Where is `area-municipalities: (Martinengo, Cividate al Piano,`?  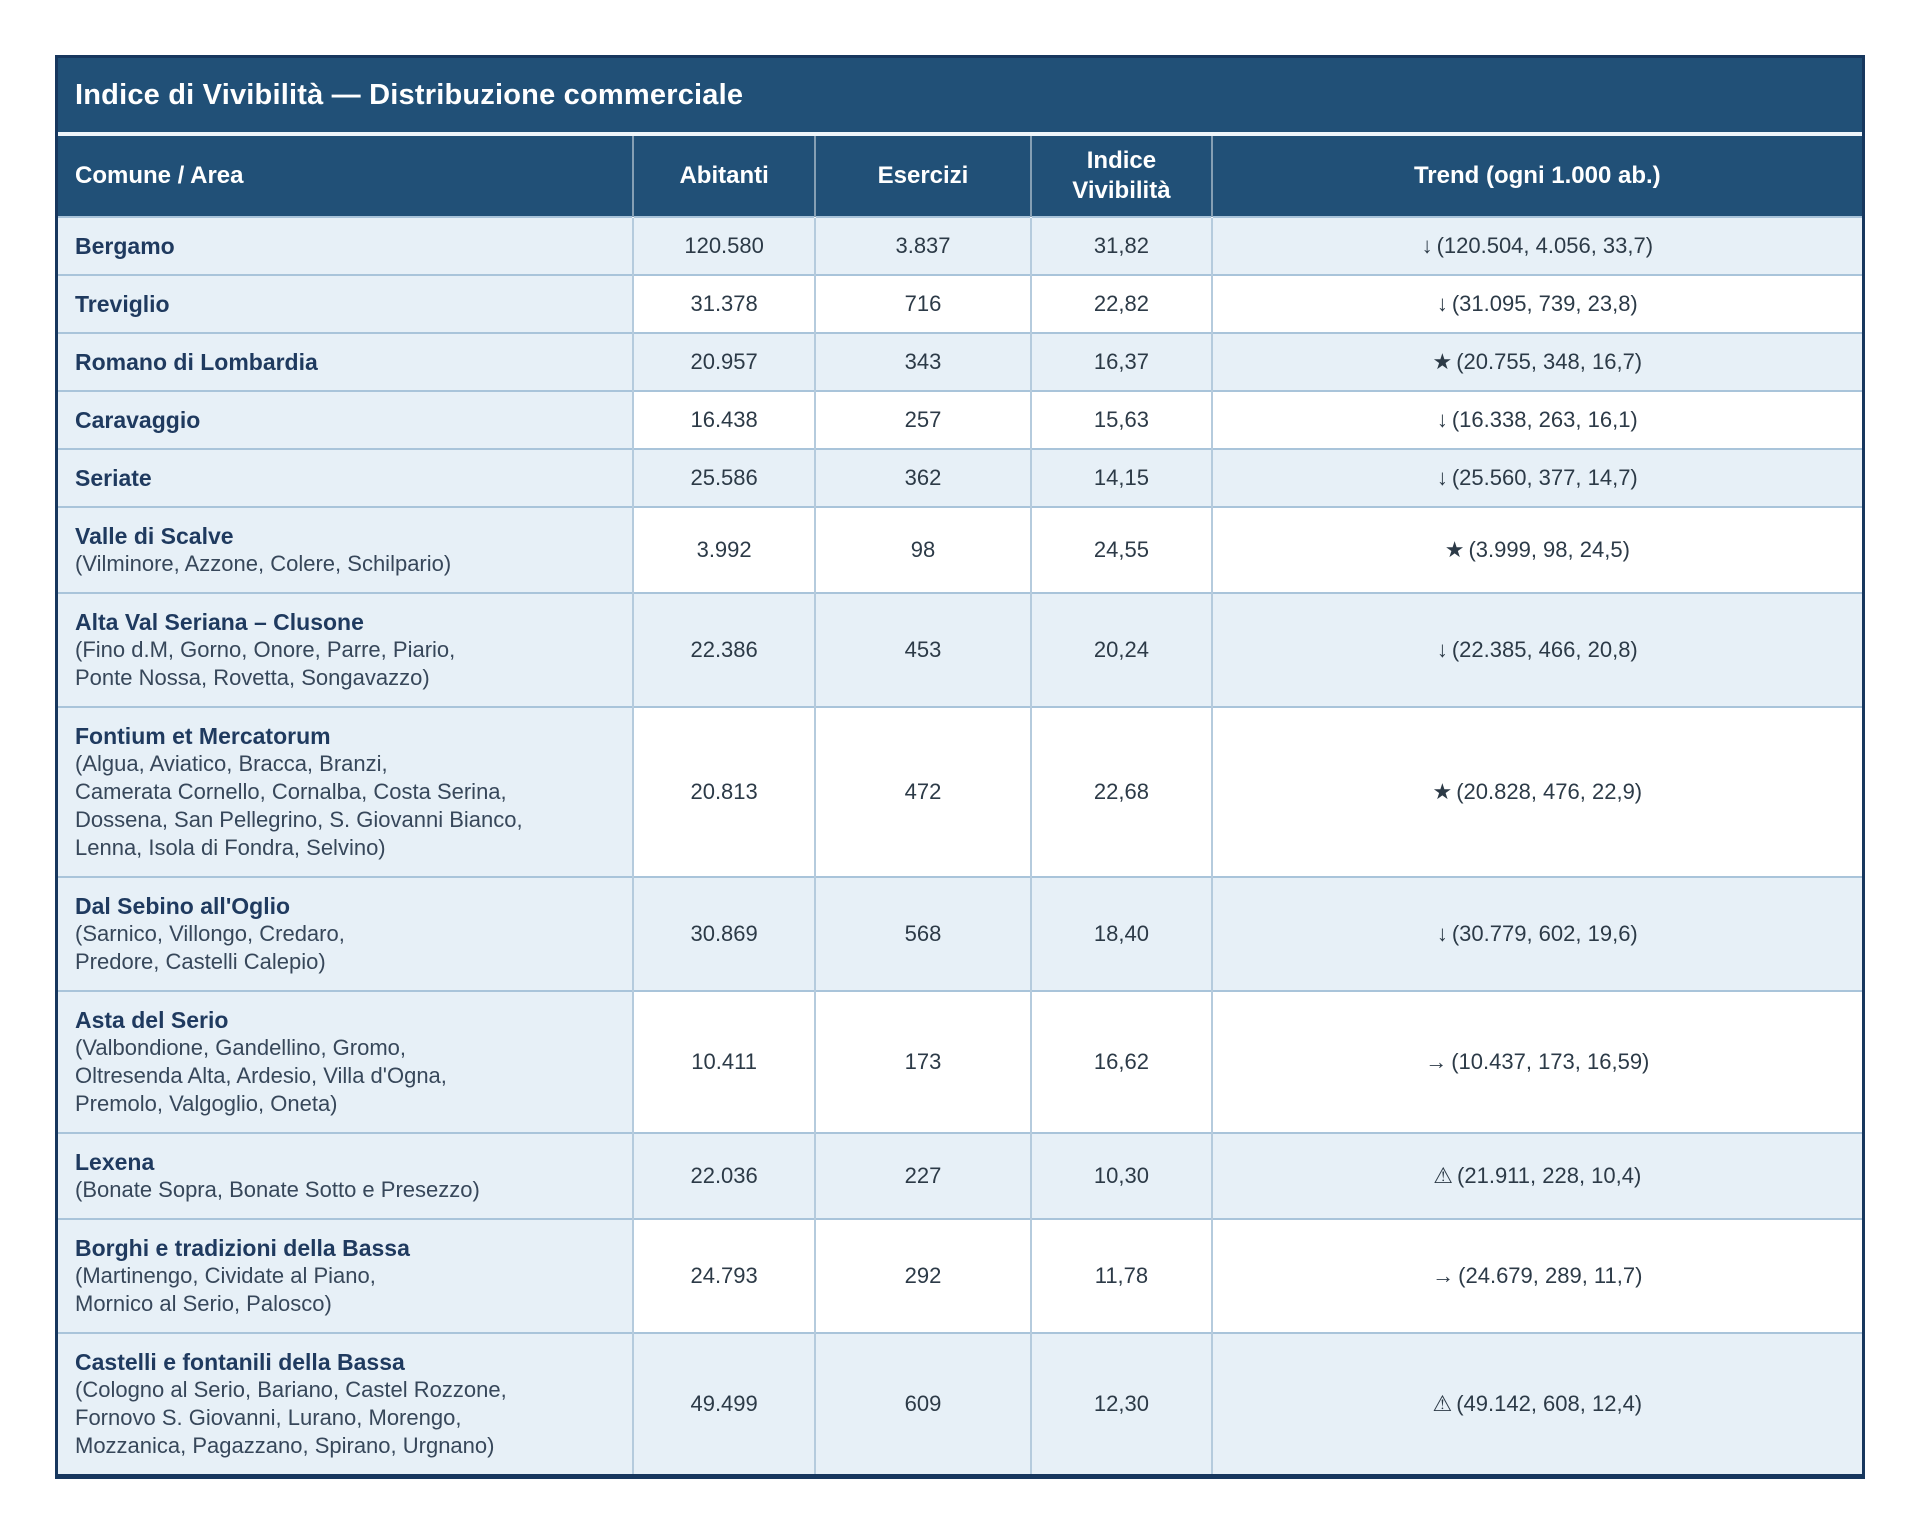 area-municipalities: (Martinengo, Cividate al Piano, is located at coordinates (225, 1275).